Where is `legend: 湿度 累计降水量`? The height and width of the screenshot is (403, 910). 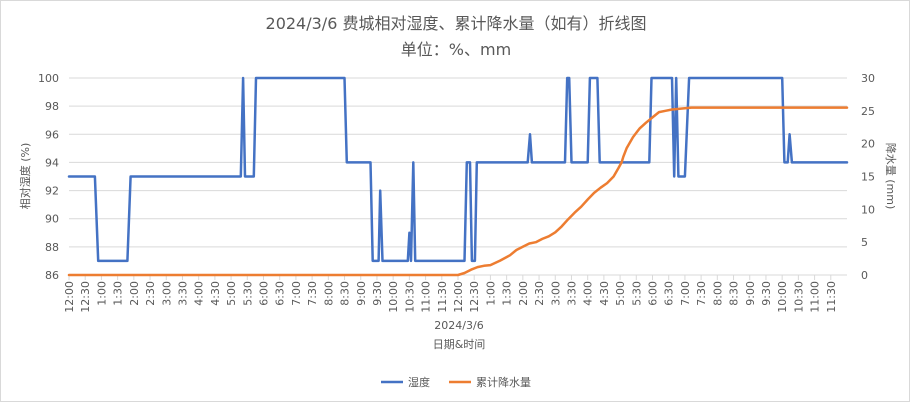
legend: 湿度 累计降水量 is located at coordinates (456, 382).